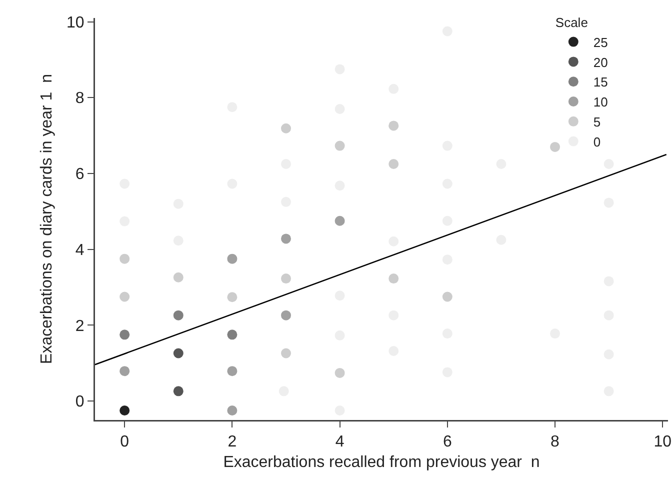 This screenshot has width=672, height=477. What do you see at coordinates (125, 442) in the screenshot?
I see `x-tick-label: 0` at bounding box center [125, 442].